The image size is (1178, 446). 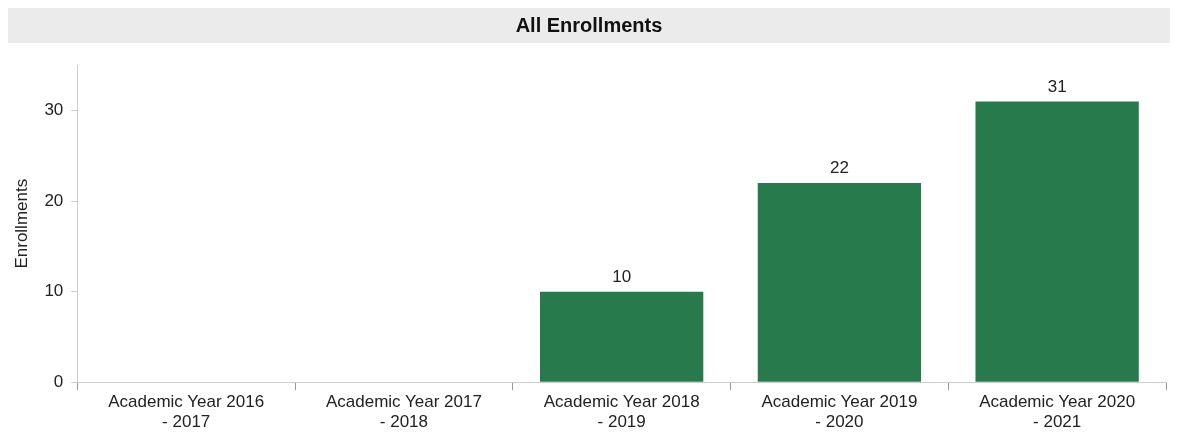 I want to click on x-tick-label: Academic Year 2020 - 2021, so click(x=1057, y=412).